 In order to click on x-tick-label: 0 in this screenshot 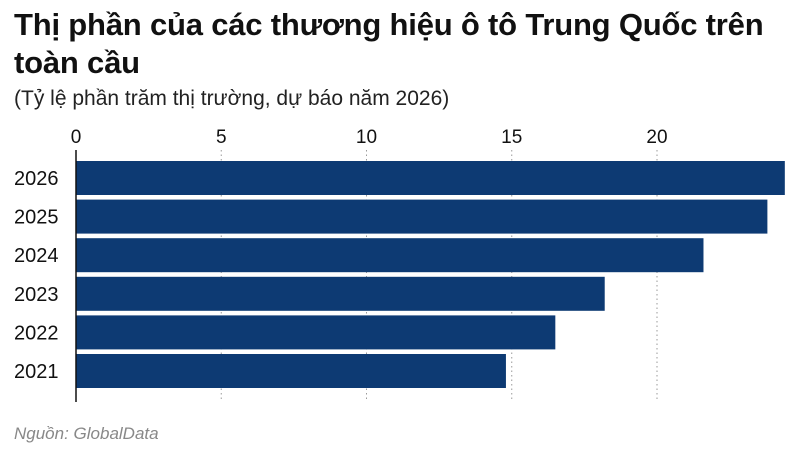, I will do `click(76, 137)`.